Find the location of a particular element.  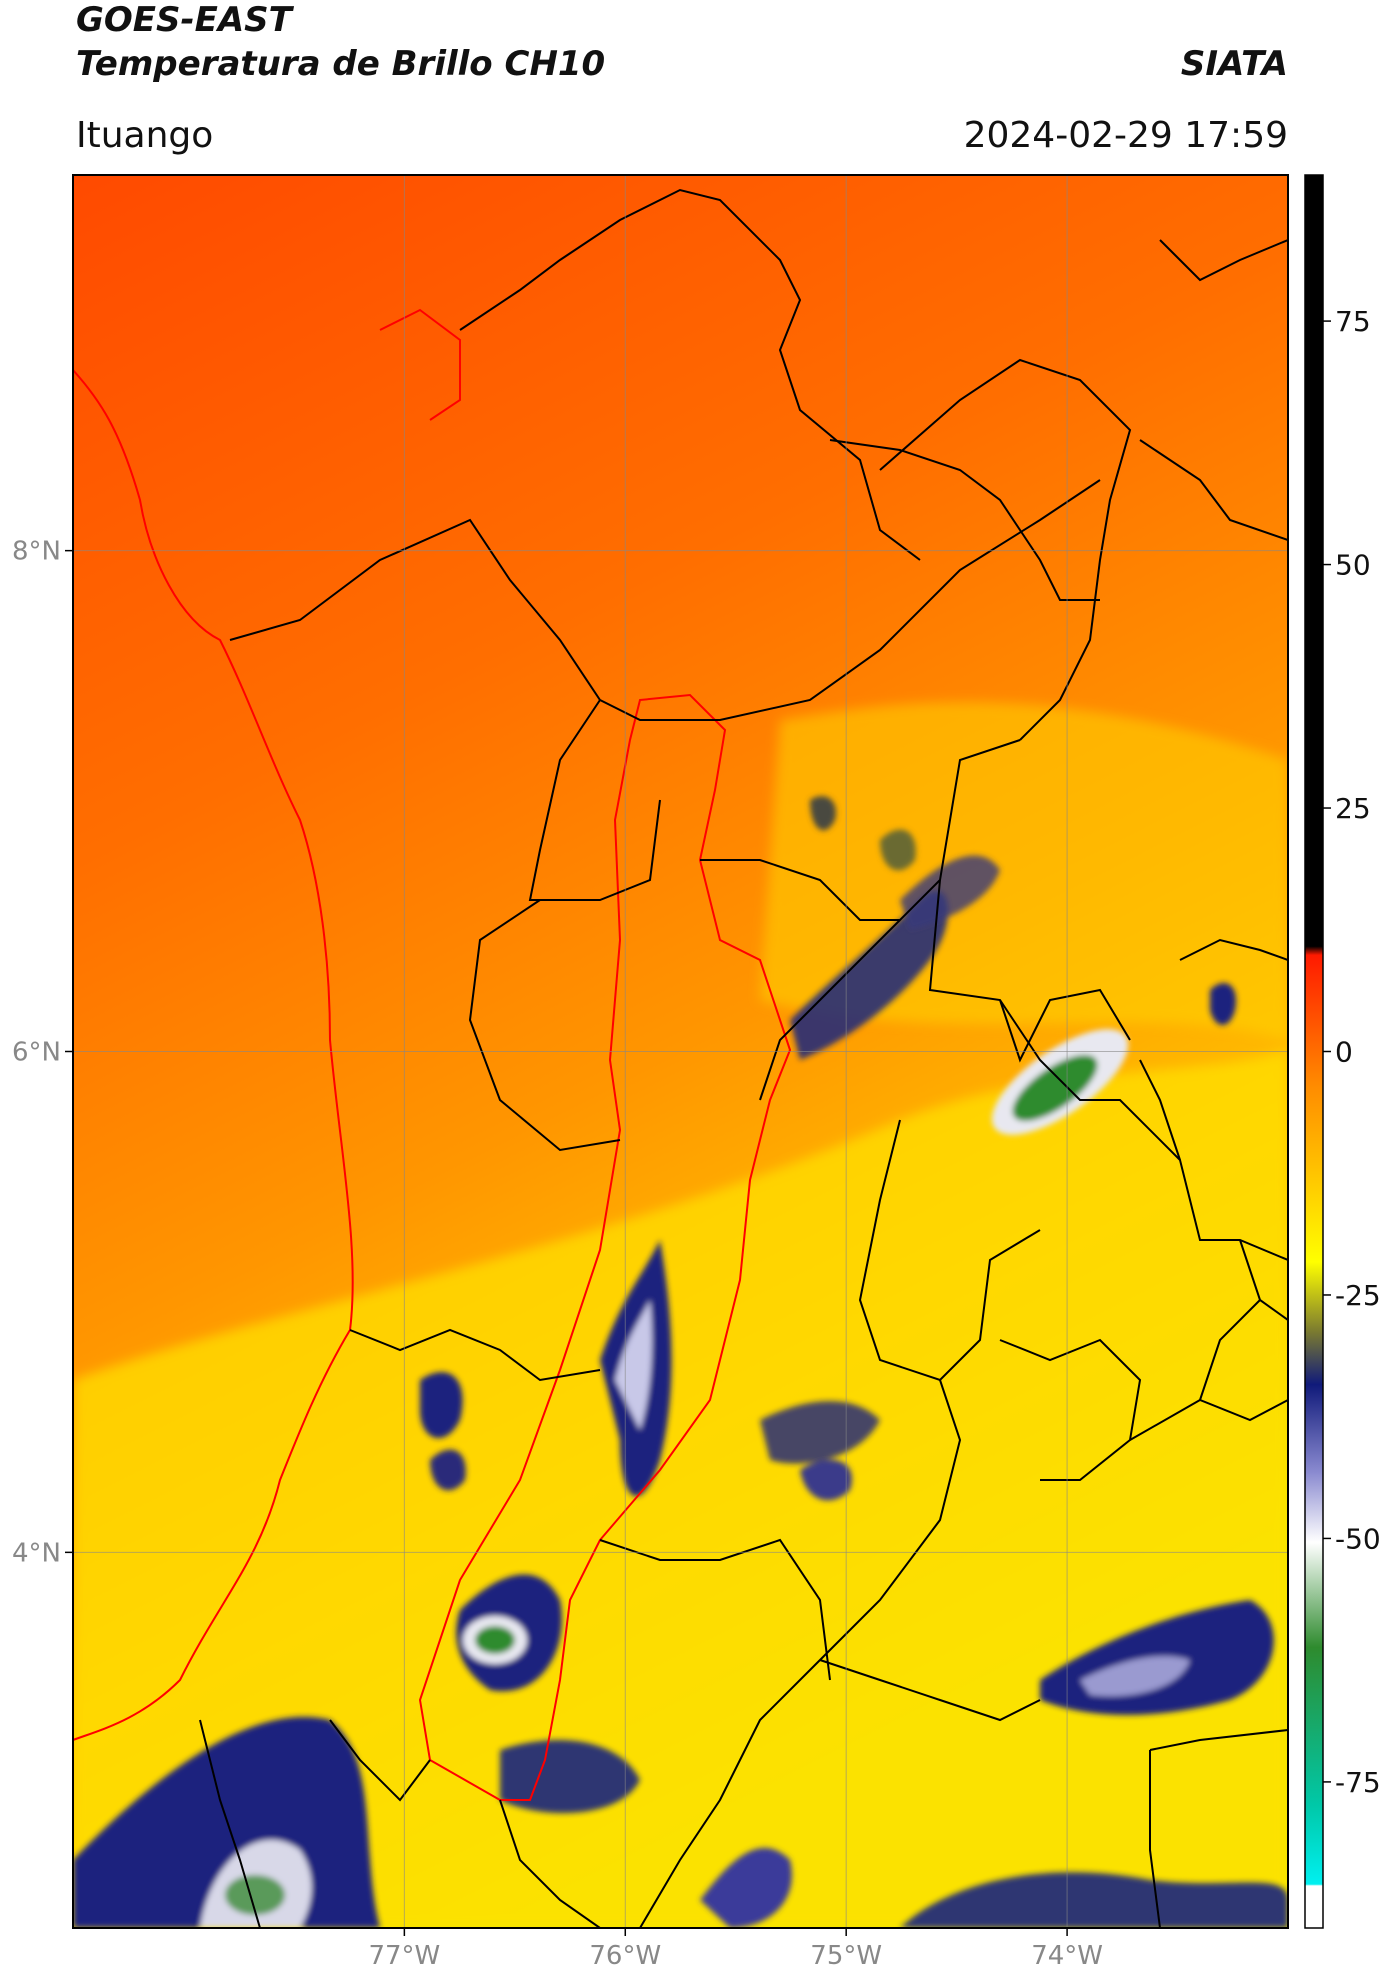

lon-tick-label: 75°W is located at coordinates (846, 1956).